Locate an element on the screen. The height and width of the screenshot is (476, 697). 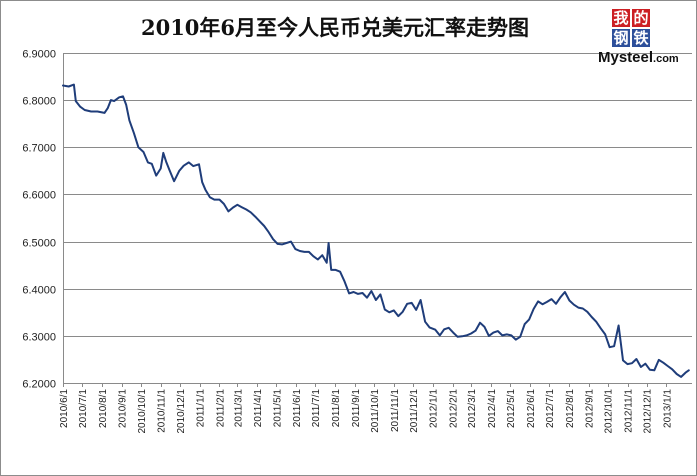
x-tick-label: 2011/2/1 is located at coordinates (220, 408).